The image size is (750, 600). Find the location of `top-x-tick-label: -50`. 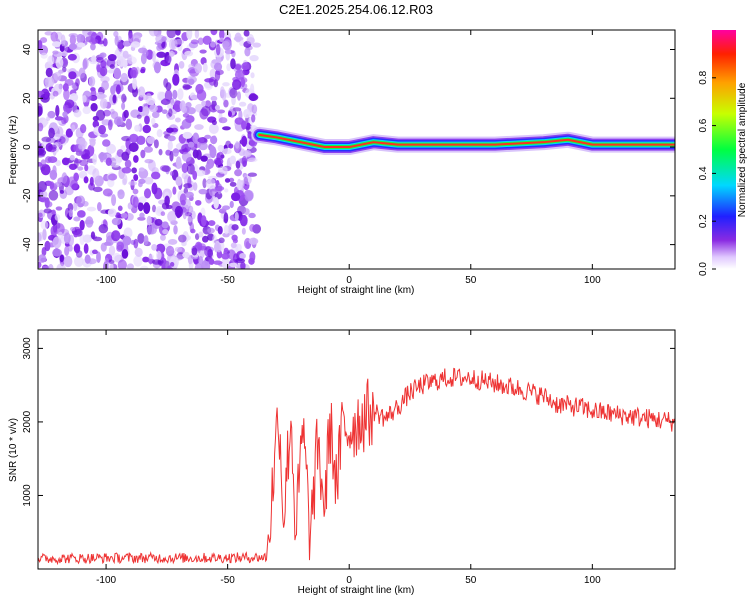

top-x-tick-label: -50 is located at coordinates (227, 280).